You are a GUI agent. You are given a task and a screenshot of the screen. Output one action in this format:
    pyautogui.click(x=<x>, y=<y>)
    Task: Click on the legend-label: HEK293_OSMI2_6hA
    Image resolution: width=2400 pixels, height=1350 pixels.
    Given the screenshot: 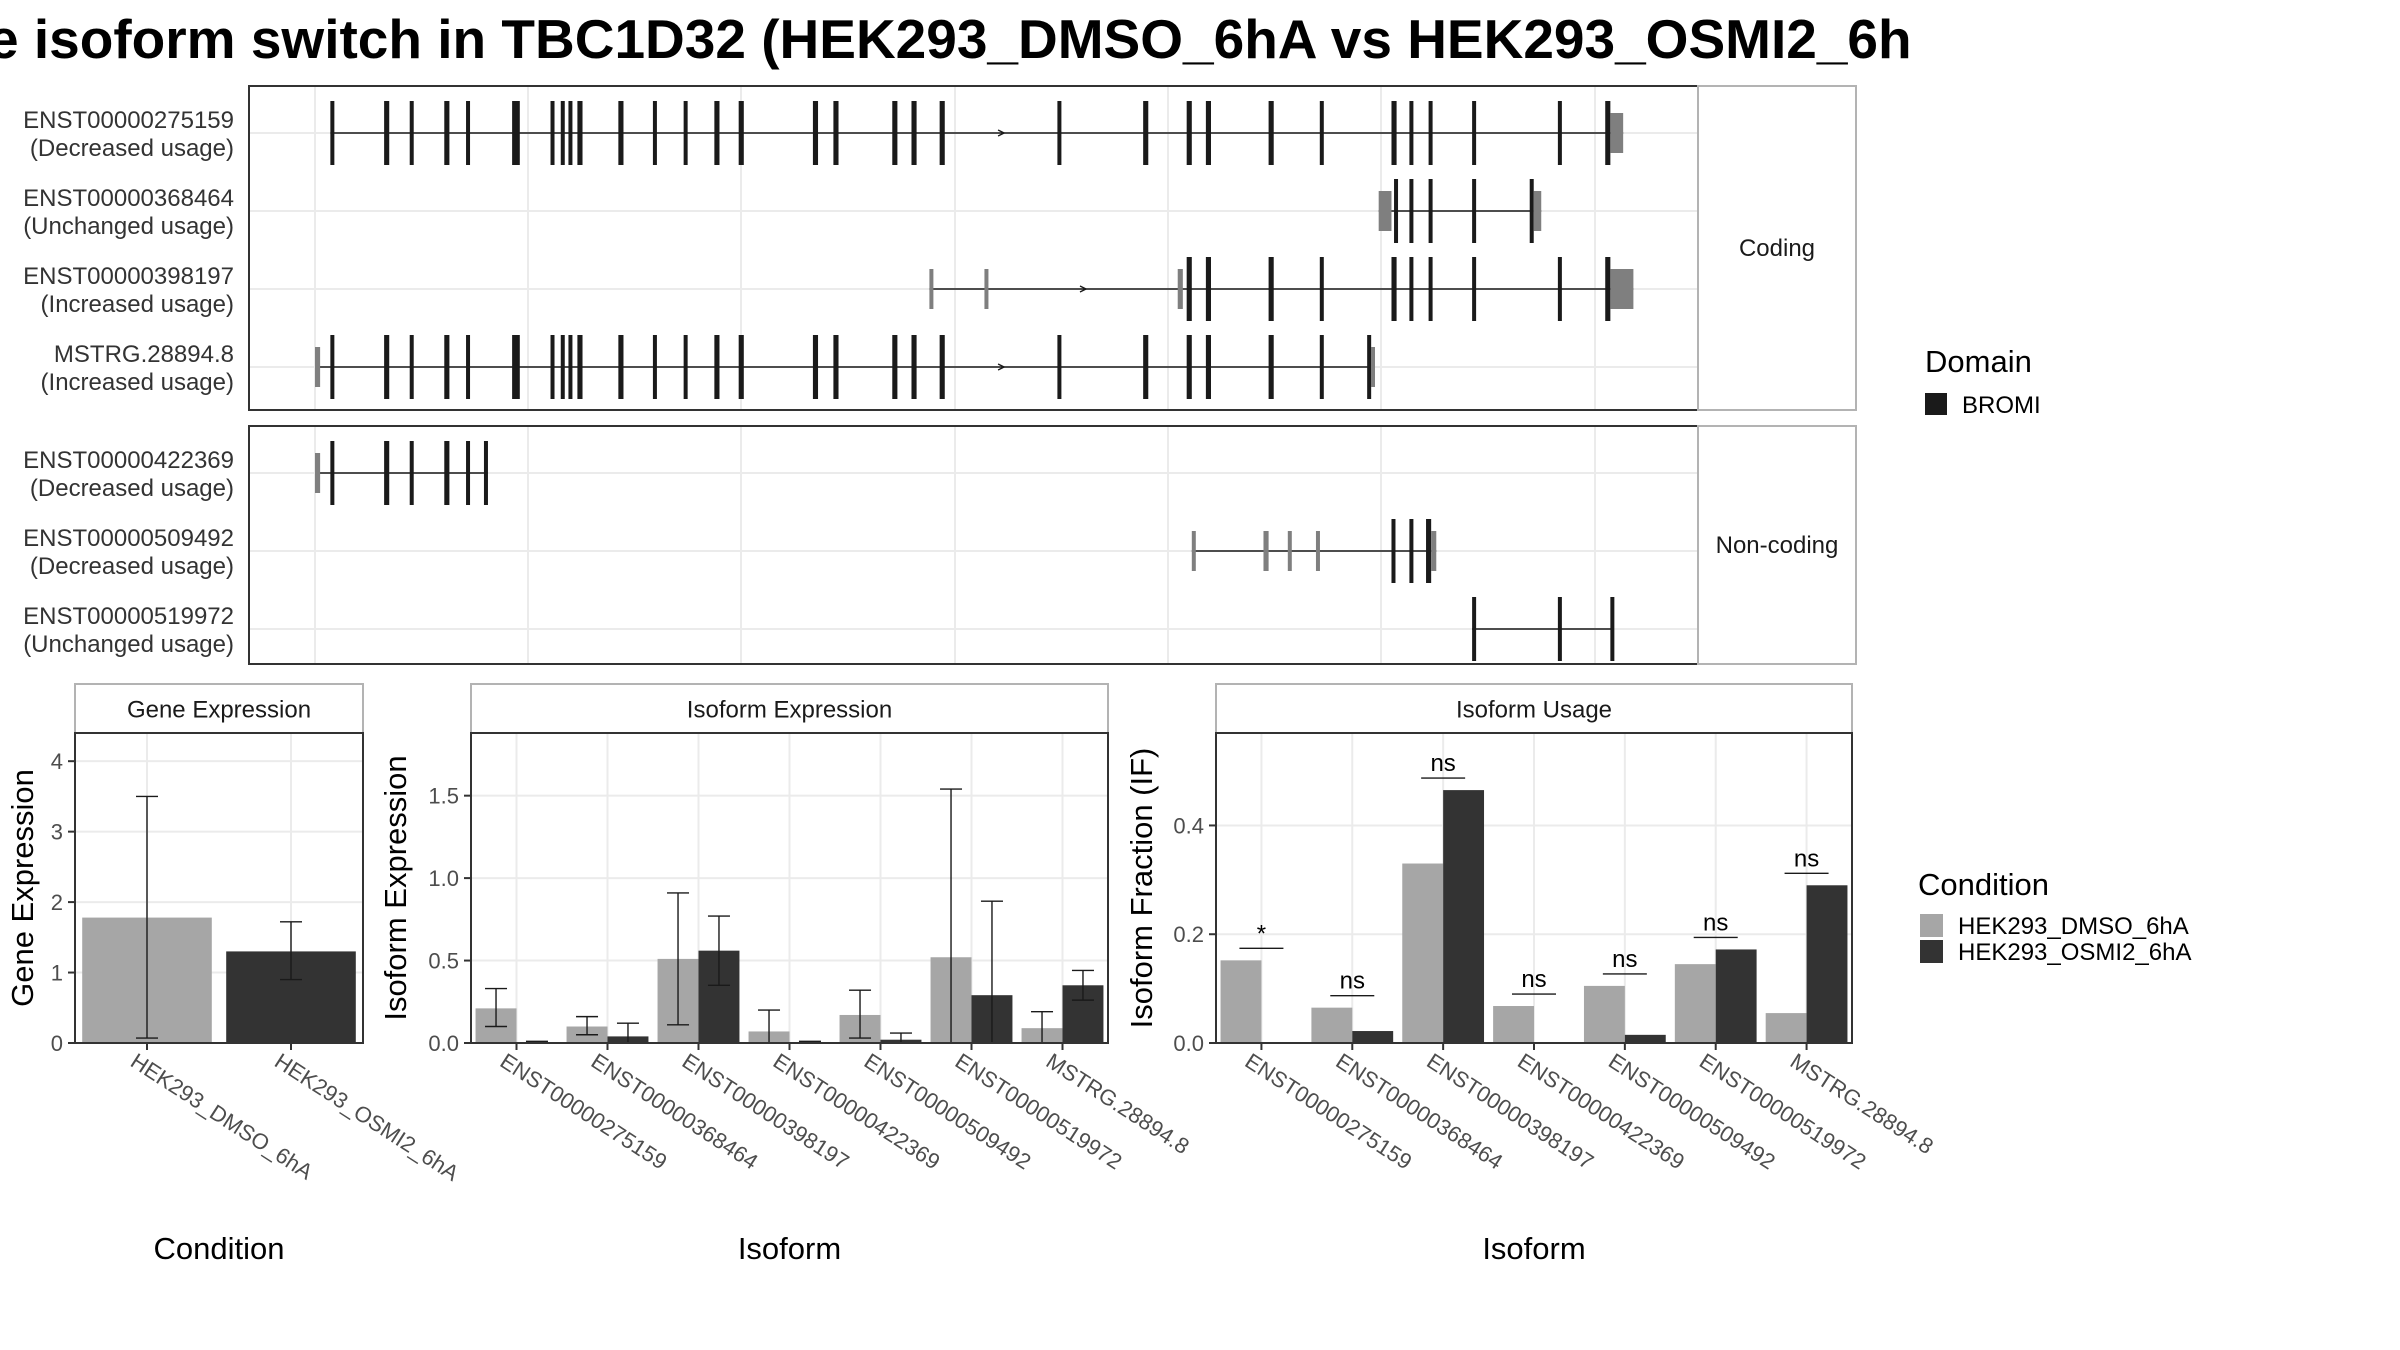 What is the action you would take?
    pyautogui.click(x=2074, y=952)
    